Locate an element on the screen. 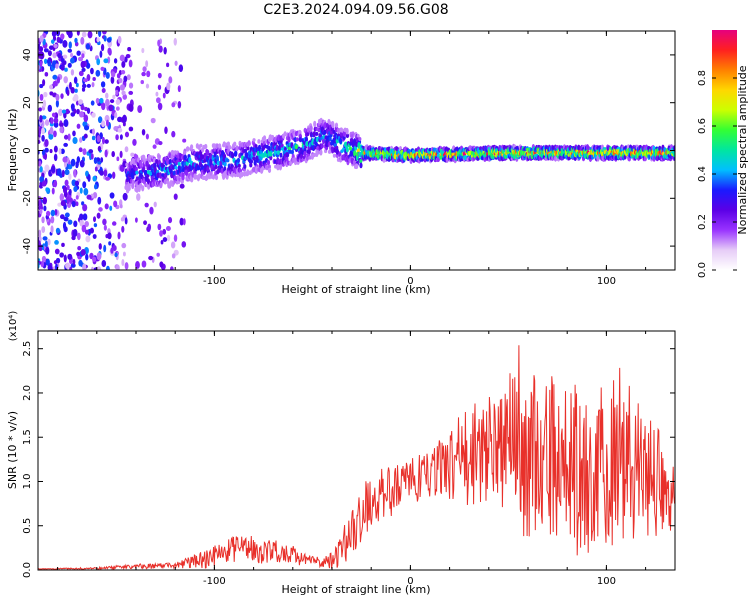 This screenshot has width=750, height=600. spectrogram-y-tick-label: -20 is located at coordinates (27, 198).